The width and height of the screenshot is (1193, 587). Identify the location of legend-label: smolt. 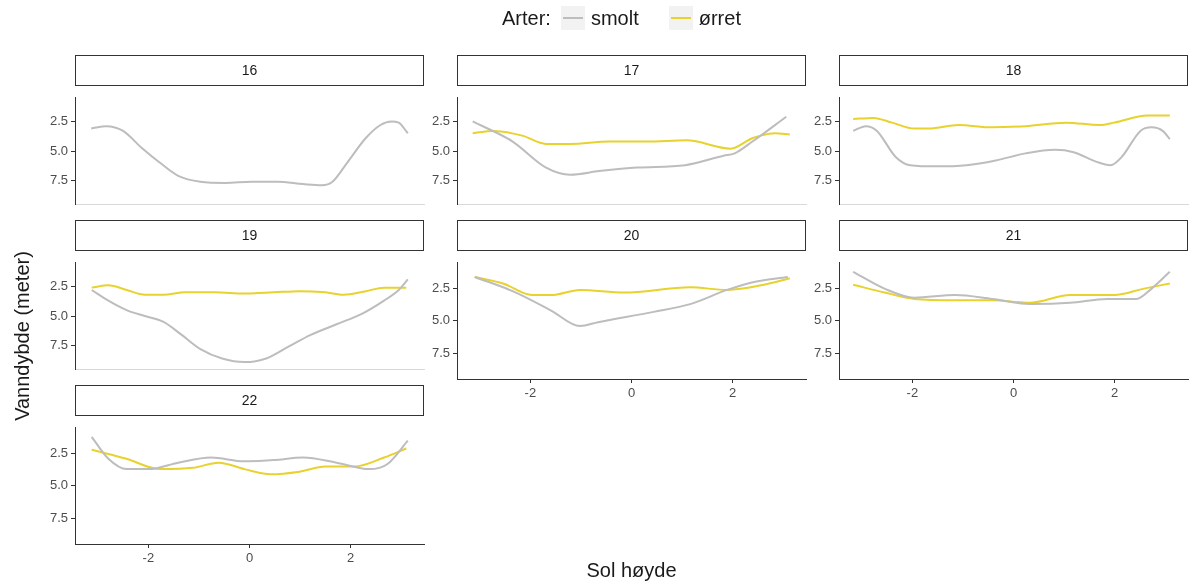
(614, 18).